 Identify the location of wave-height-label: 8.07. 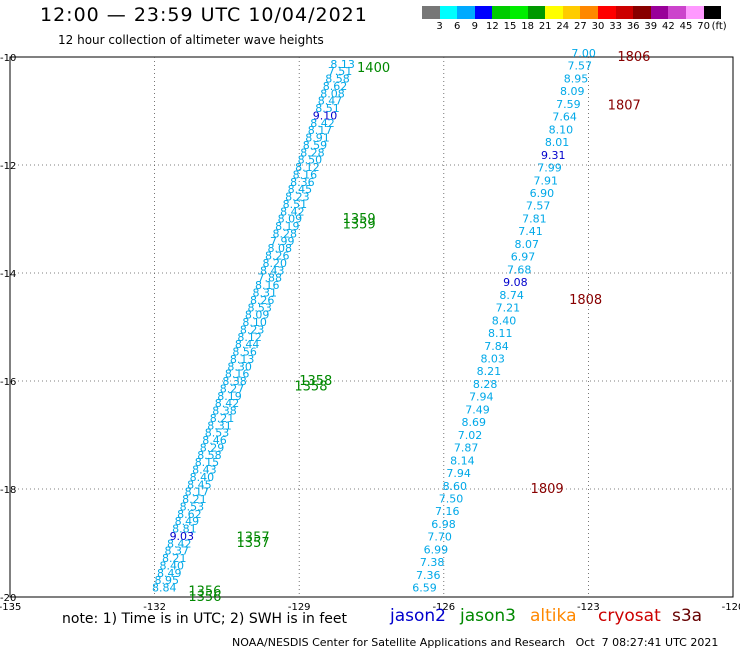
(527, 244).